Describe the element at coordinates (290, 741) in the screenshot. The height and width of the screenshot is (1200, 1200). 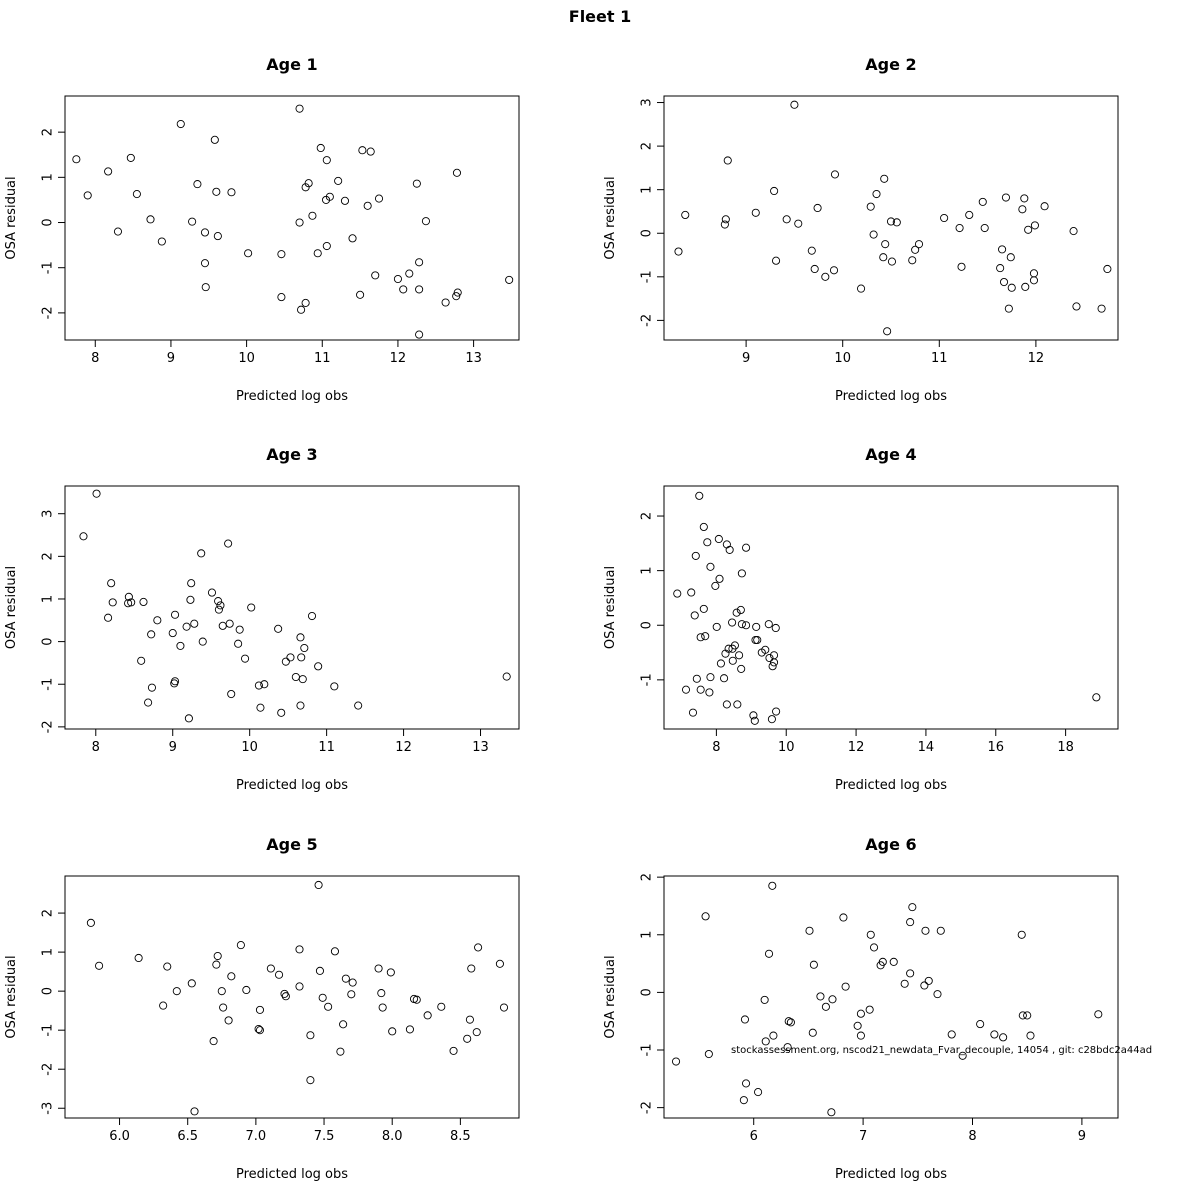
I see `x-axis: 8 9 10 11 12 13` at that location.